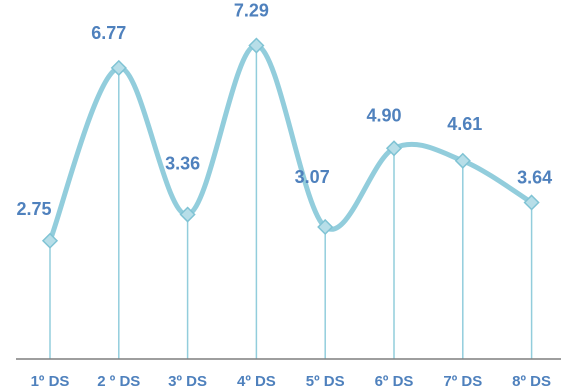 This screenshot has width=561, height=390. Describe the element at coordinates (531, 381) in the screenshot. I see `category-label: 8º DS` at that location.